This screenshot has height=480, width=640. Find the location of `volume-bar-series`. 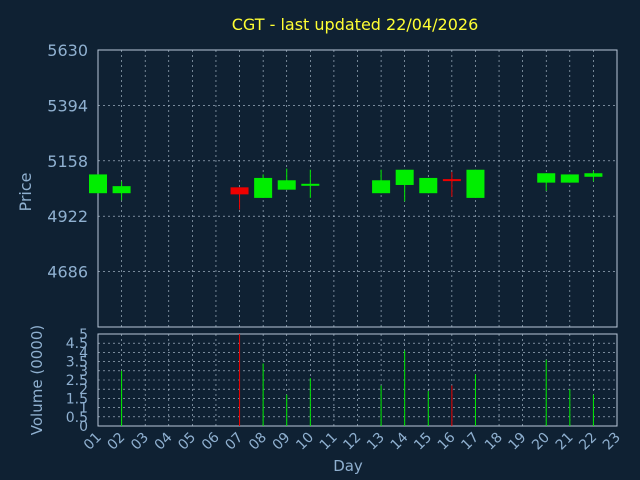

volume-bar-series is located at coordinates (357, 380).